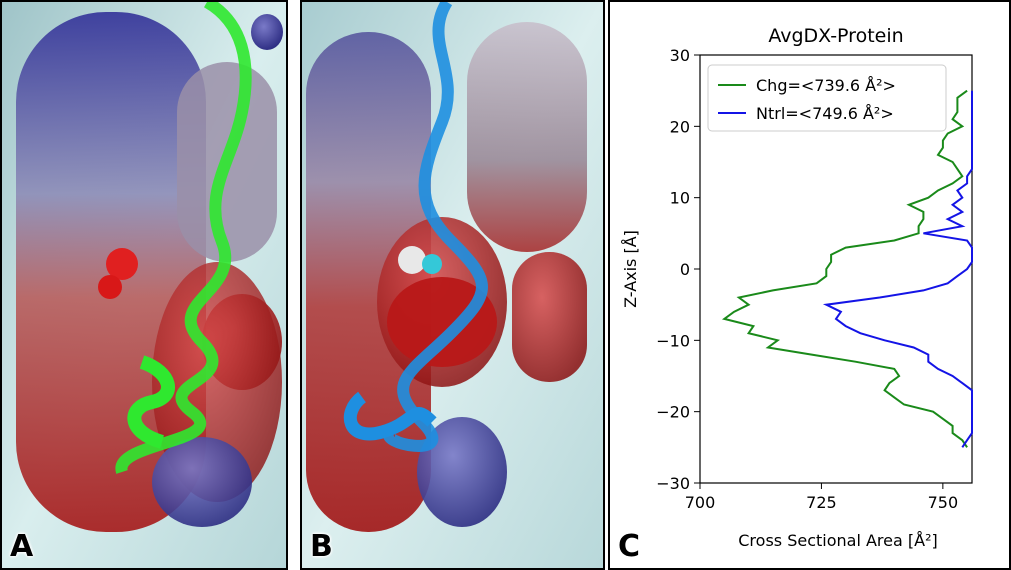  What do you see at coordinates (827, 98) in the screenshot?
I see `legend-box` at bounding box center [827, 98].